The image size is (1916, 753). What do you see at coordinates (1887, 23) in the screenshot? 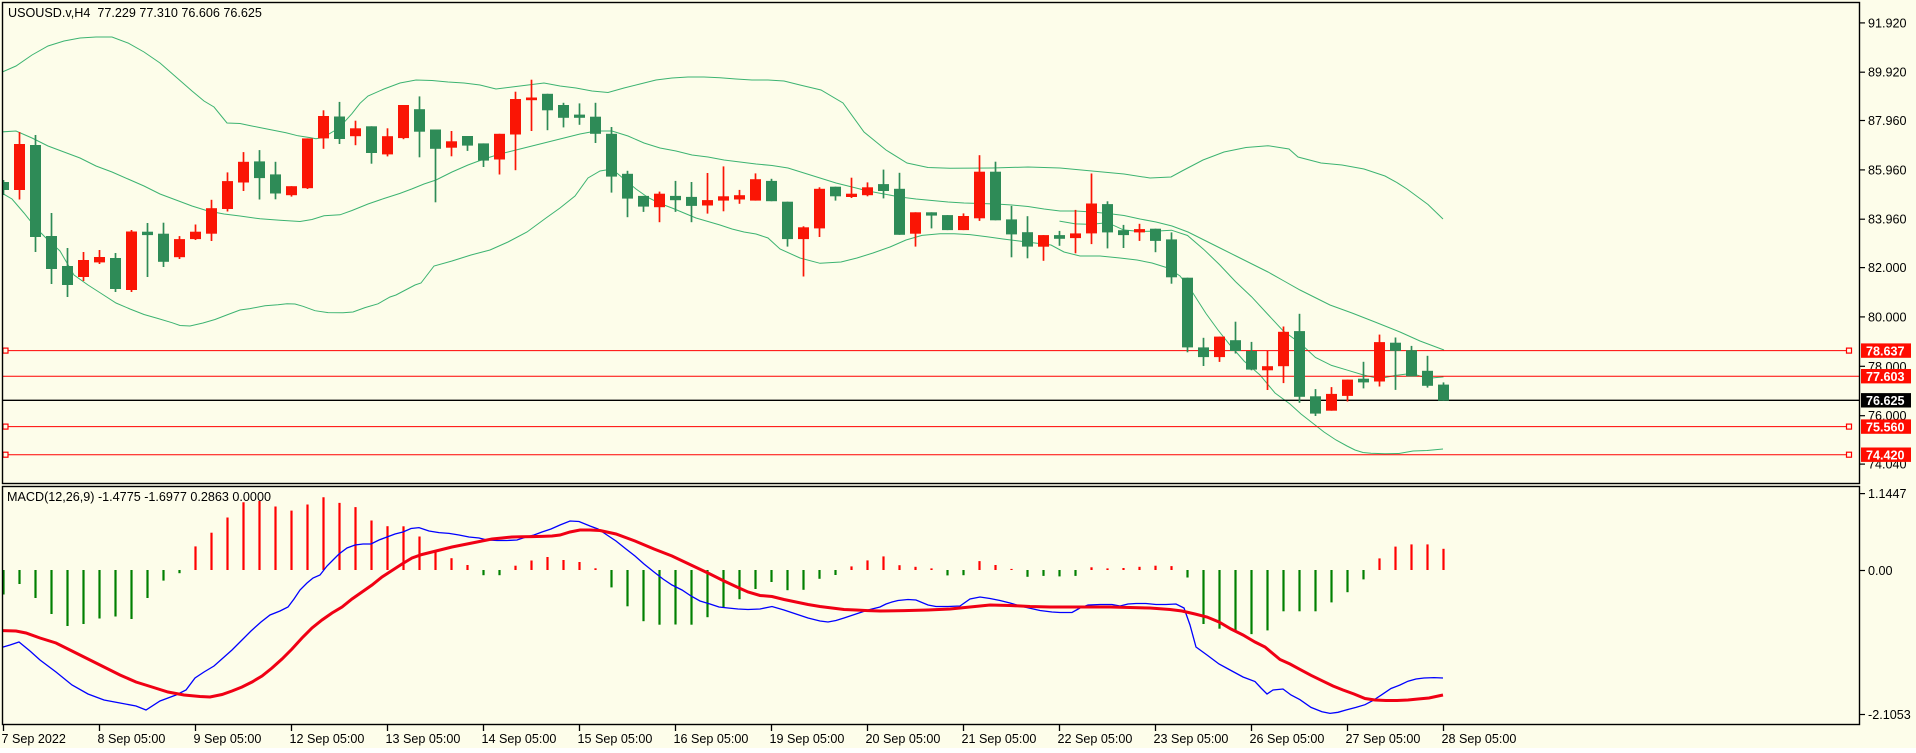
I see `svg-text: 91.920` at bounding box center [1887, 23].